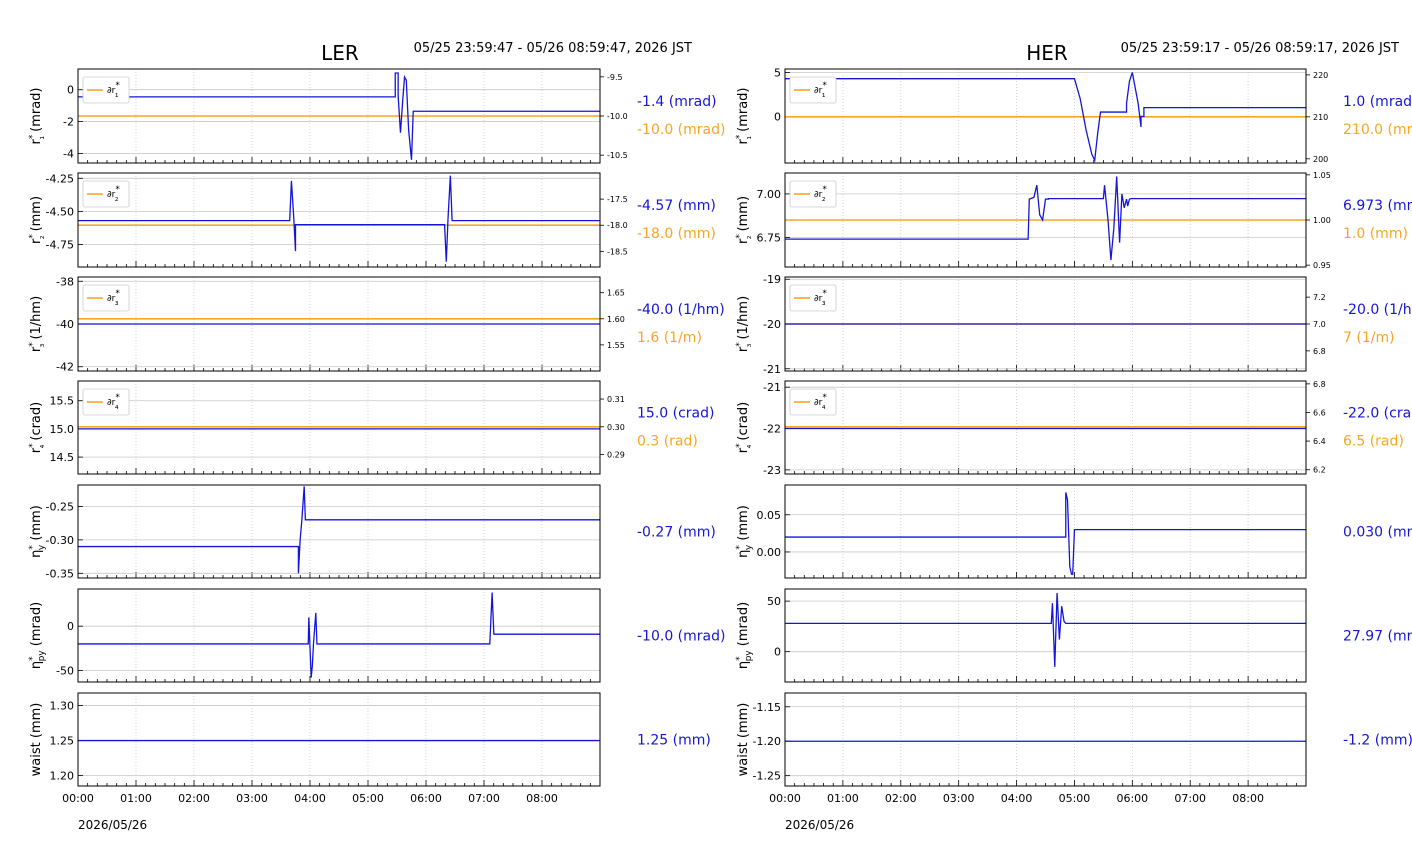 This screenshot has height=864, width=1412. I want to click on ler-panel-2-legend-box, so click(106, 194).